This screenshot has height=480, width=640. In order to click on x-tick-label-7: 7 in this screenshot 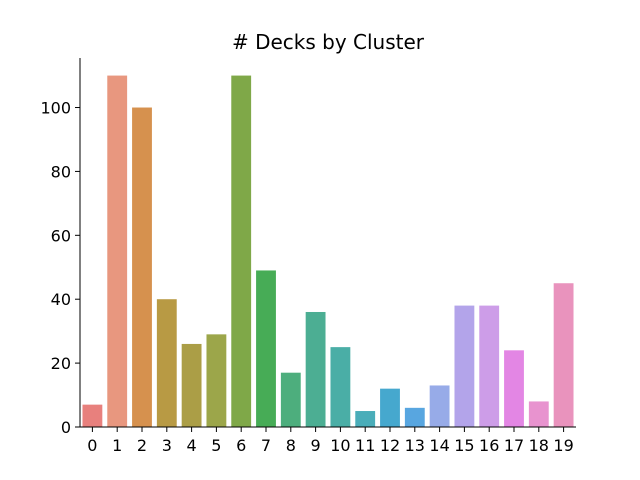, I will do `click(266, 445)`.